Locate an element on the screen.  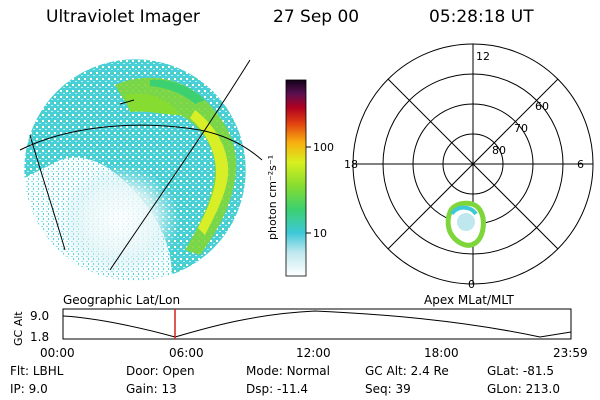
footer-dsp-label: Dsp: is located at coordinates (260, 389).